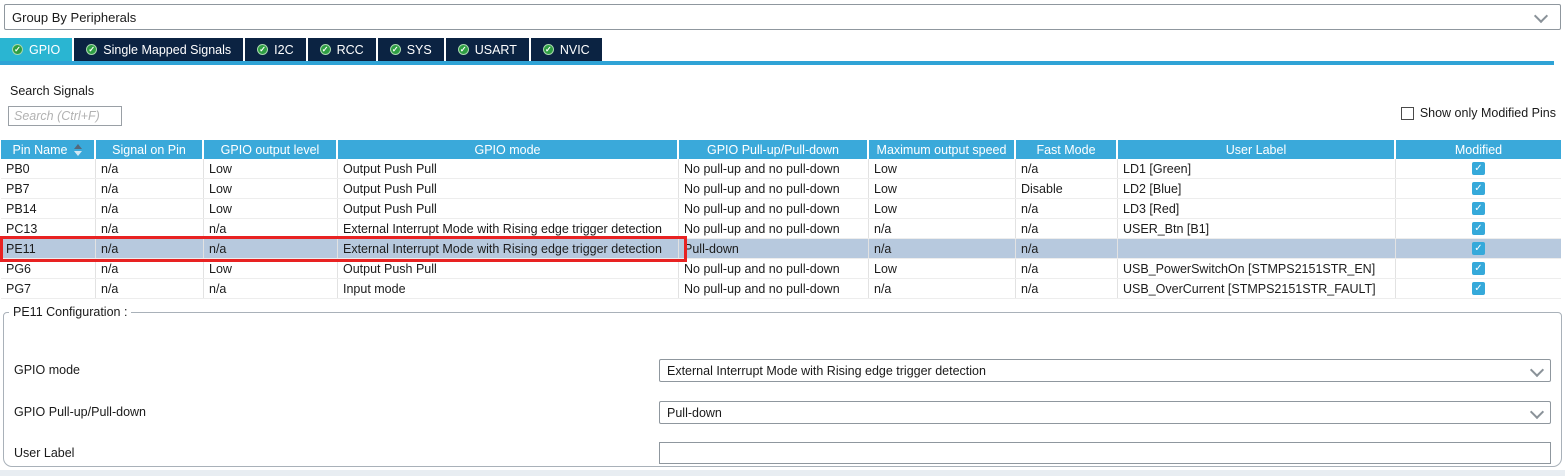 The height and width of the screenshot is (476, 1565). What do you see at coordinates (508, 149) in the screenshot?
I see `column-header-gpio-mode: GPIO mode` at bounding box center [508, 149].